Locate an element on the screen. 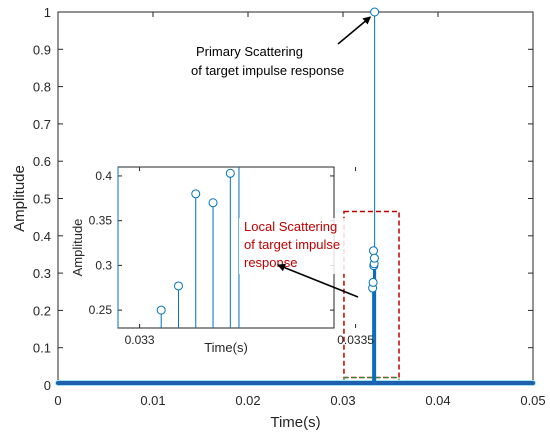  inset-x-axis-label: Time(s) is located at coordinates (226, 347).